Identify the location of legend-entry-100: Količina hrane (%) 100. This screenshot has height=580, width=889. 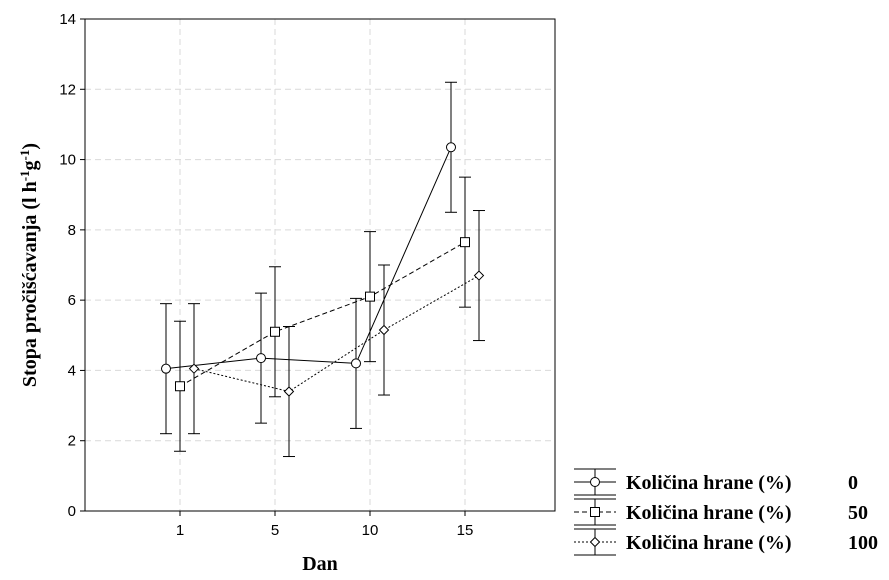
(726, 542).